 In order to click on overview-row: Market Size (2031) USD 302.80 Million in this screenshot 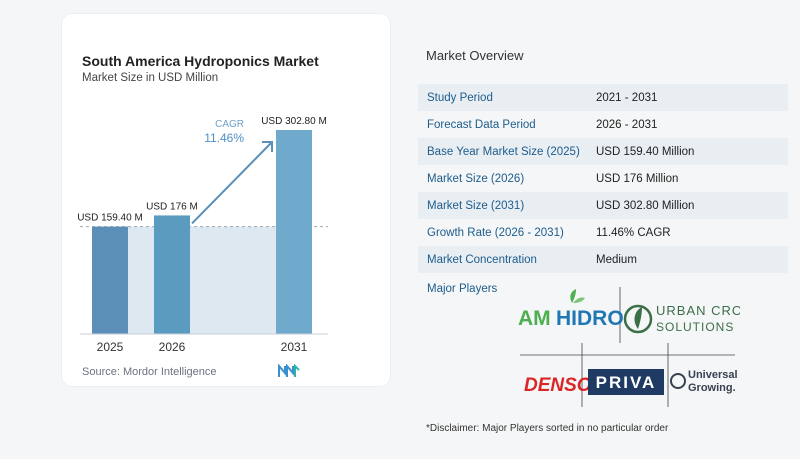, I will do `click(603, 205)`.